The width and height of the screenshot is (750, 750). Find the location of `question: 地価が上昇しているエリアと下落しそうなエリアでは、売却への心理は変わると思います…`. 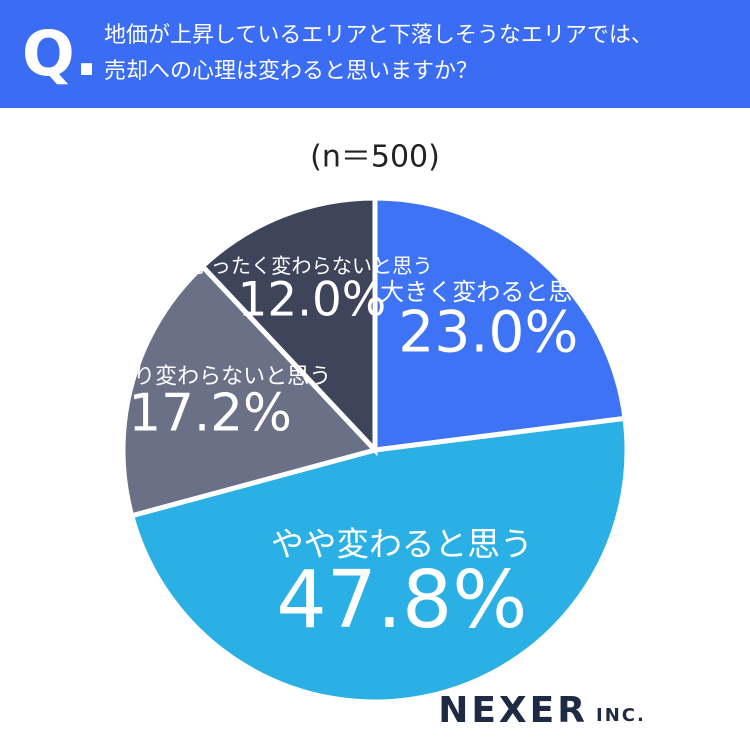

question: 地価が上昇しているエリアと下落しそうなエリアでは、売却への心理は変わると思います… is located at coordinates (378, 53).